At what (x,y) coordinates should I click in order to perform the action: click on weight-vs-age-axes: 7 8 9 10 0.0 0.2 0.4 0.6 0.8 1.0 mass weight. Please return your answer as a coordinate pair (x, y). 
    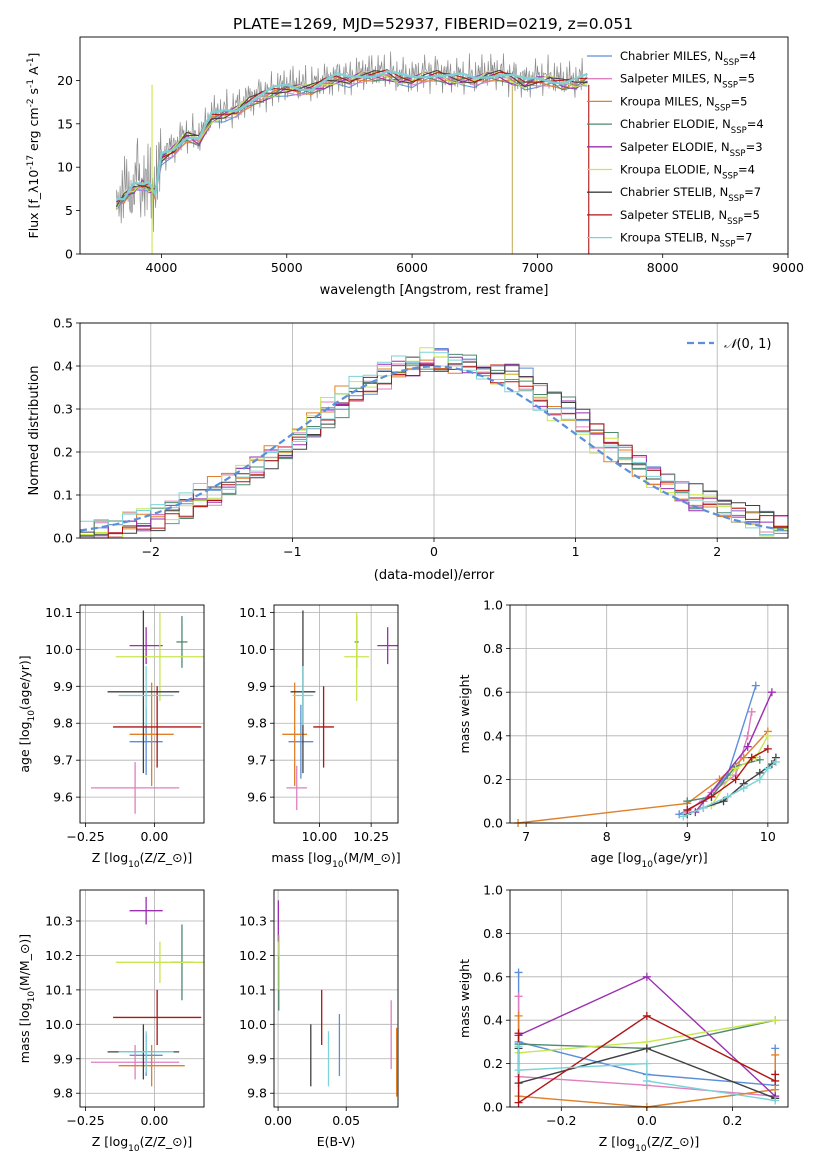
    Looking at the image, I should click on (623, 721).